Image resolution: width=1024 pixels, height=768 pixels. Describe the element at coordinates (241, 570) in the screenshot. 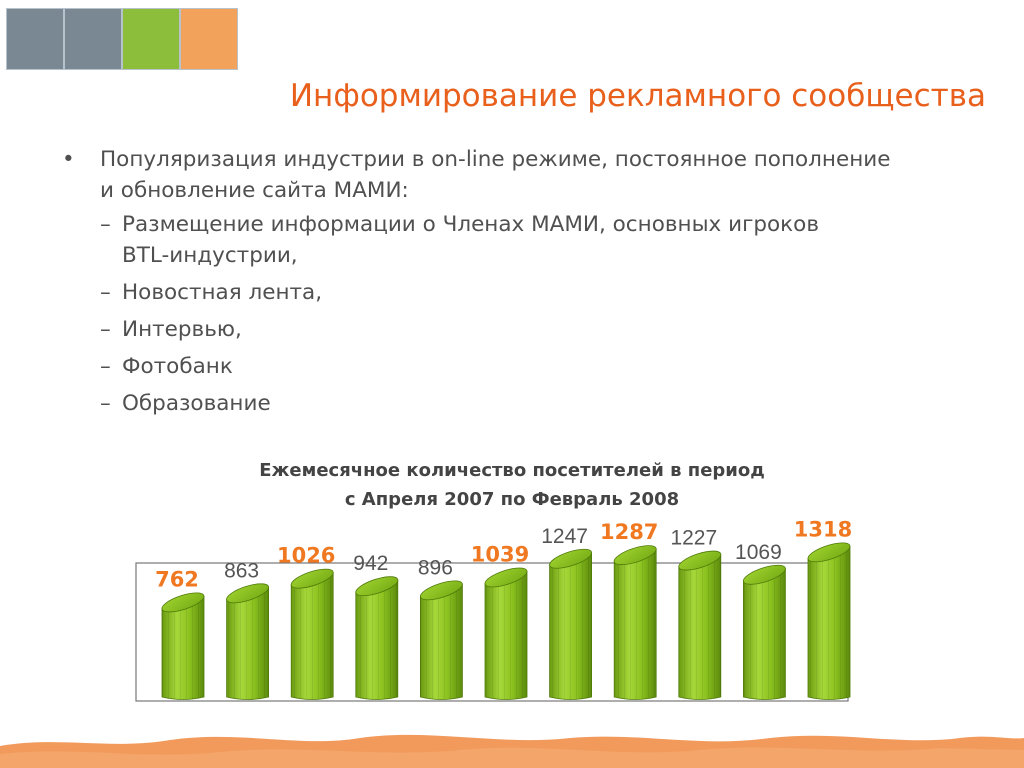

I see `bar-value-label: 863` at that location.